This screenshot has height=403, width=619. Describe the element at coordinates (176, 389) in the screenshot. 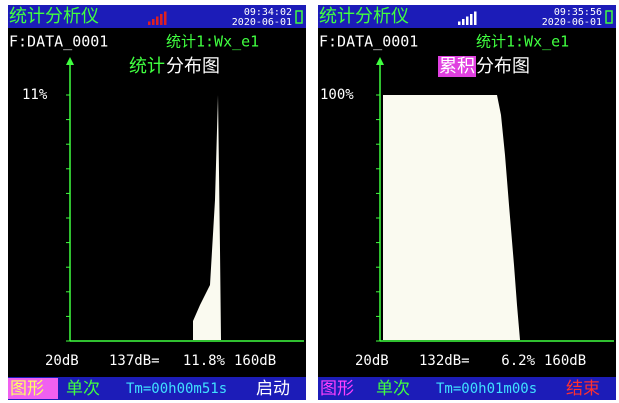

I see `footer-item: Tm=00h00m51s` at that location.